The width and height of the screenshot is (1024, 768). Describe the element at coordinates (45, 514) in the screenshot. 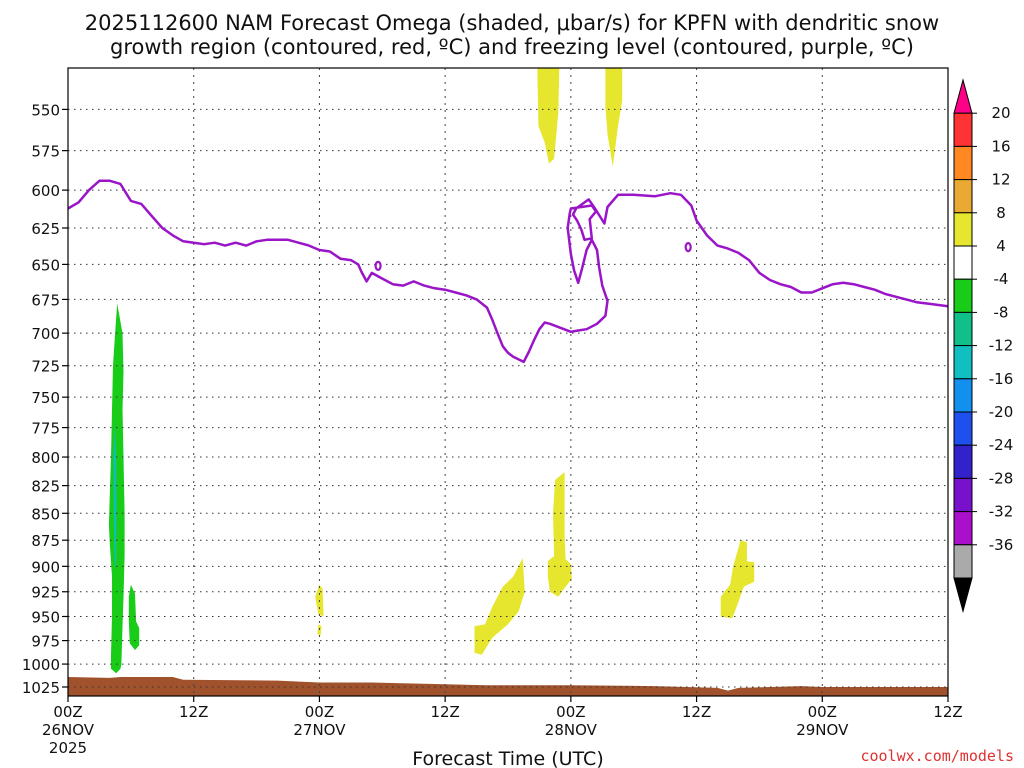

I see `pressure-tick-label: 850` at that location.